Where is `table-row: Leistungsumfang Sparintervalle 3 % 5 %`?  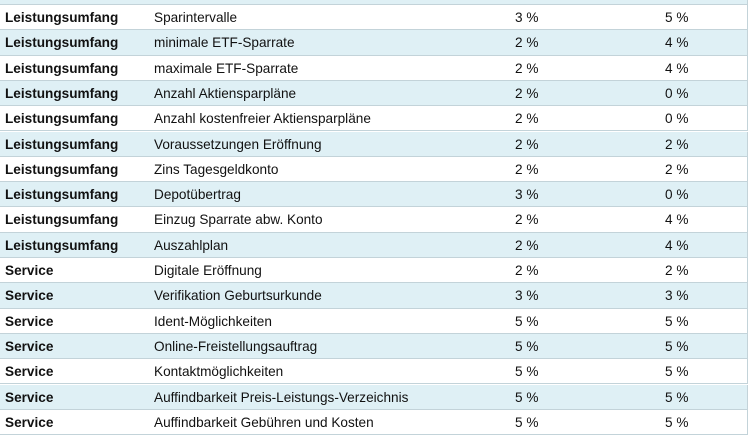
table-row: Leistungsumfang Sparintervalle 3 % 5 % is located at coordinates (374, 18).